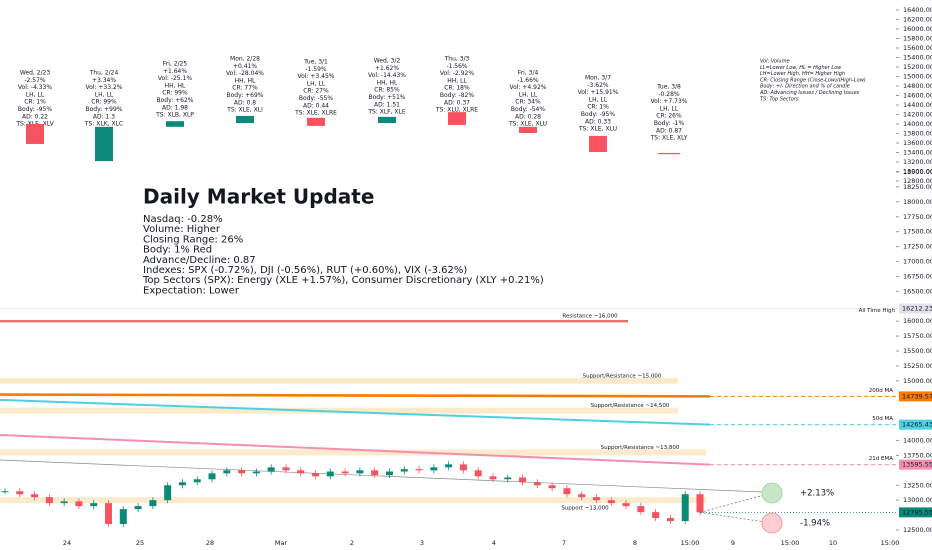 The height and width of the screenshot is (550, 932). I want to click on day-stat: Body: -55%, so click(316, 98).